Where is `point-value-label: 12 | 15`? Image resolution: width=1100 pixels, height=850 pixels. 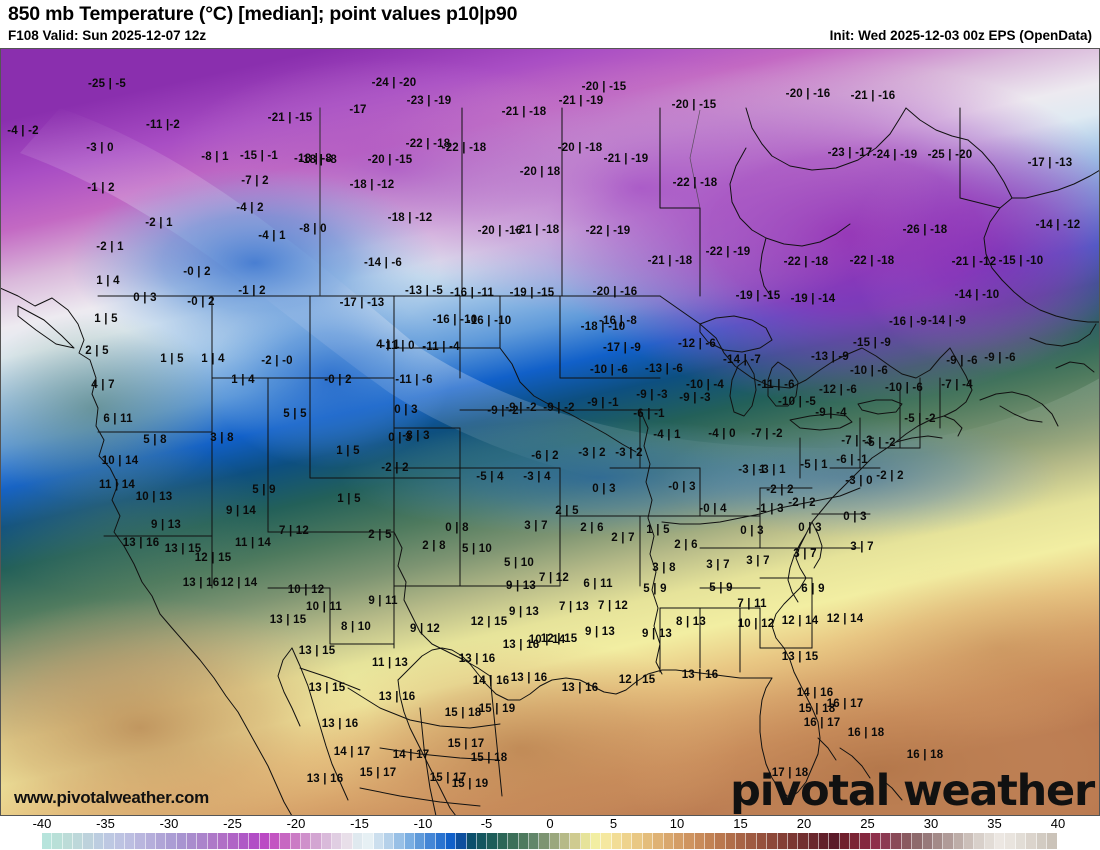 point-value-label: 12 | 15 is located at coordinates (637, 680).